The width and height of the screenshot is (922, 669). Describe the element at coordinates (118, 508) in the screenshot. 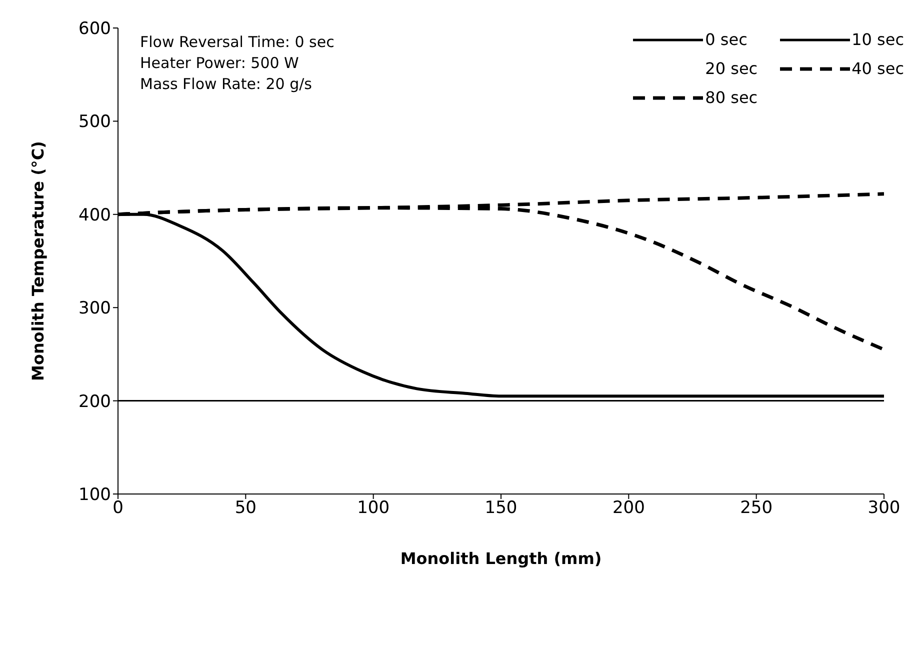

I see `x-tick-label: 0` at that location.